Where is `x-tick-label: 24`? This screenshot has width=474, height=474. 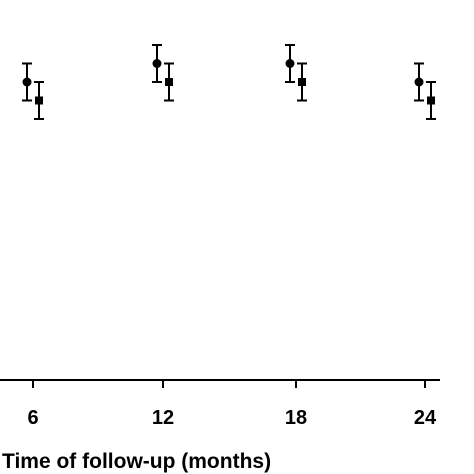
x-tick-label: 24 is located at coordinates (425, 418).